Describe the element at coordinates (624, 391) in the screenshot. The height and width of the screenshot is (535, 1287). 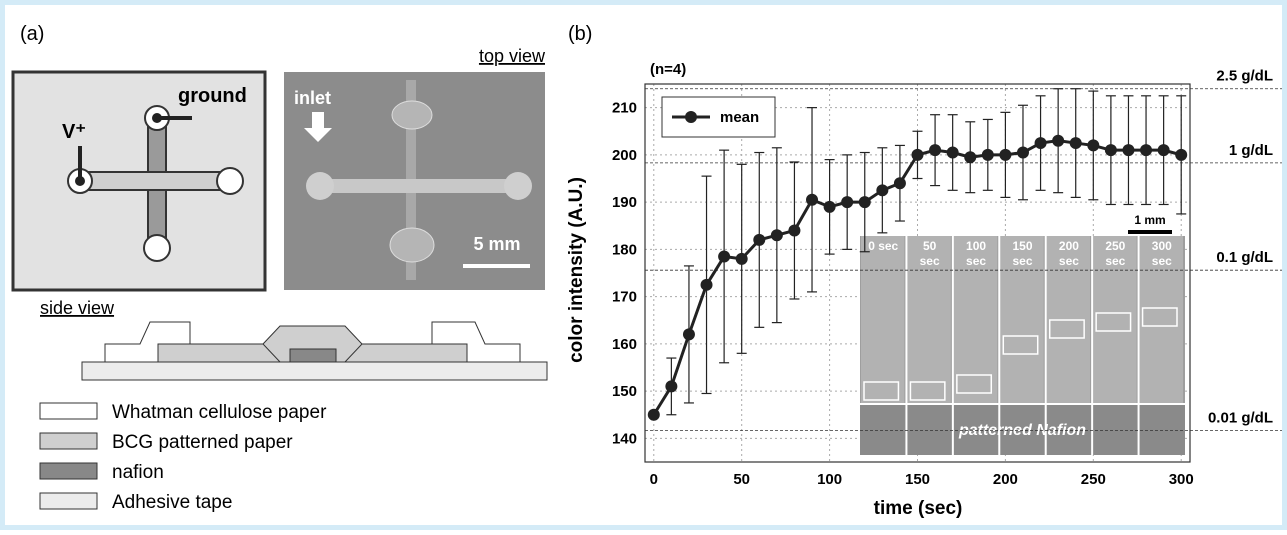
I see `y-tick-label: 150` at that location.